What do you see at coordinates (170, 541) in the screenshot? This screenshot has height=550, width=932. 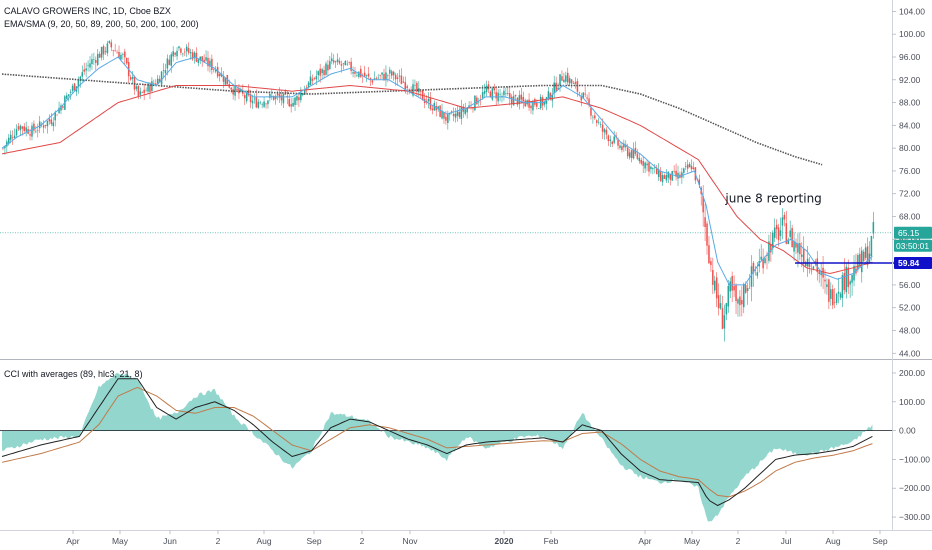 I see `time-tick-label: Jun` at bounding box center [170, 541].